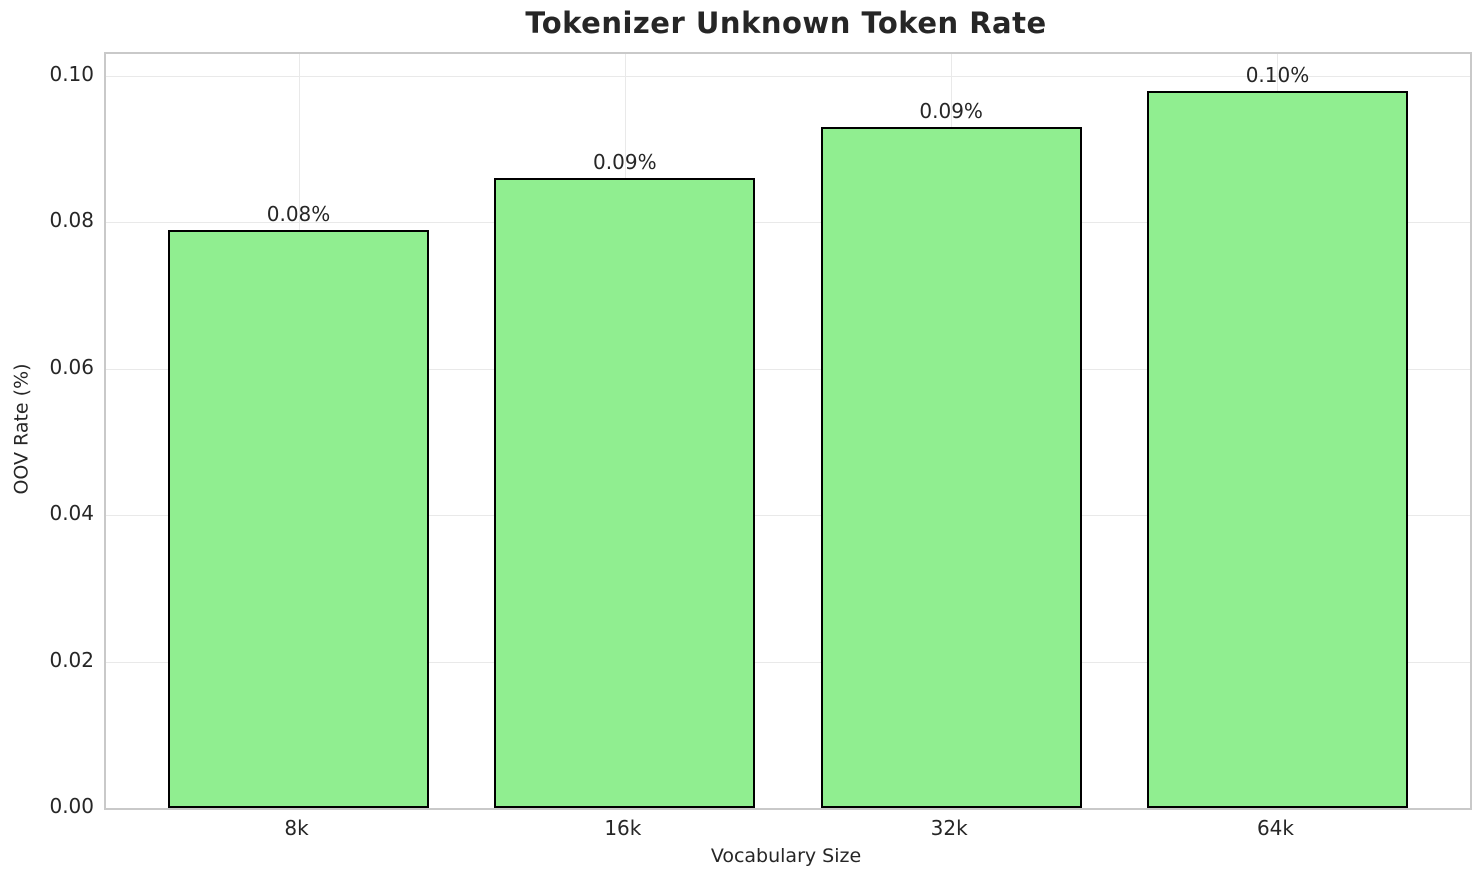  Describe the element at coordinates (1277, 74) in the screenshot. I see `bar-value-label: 0.10%` at that location.